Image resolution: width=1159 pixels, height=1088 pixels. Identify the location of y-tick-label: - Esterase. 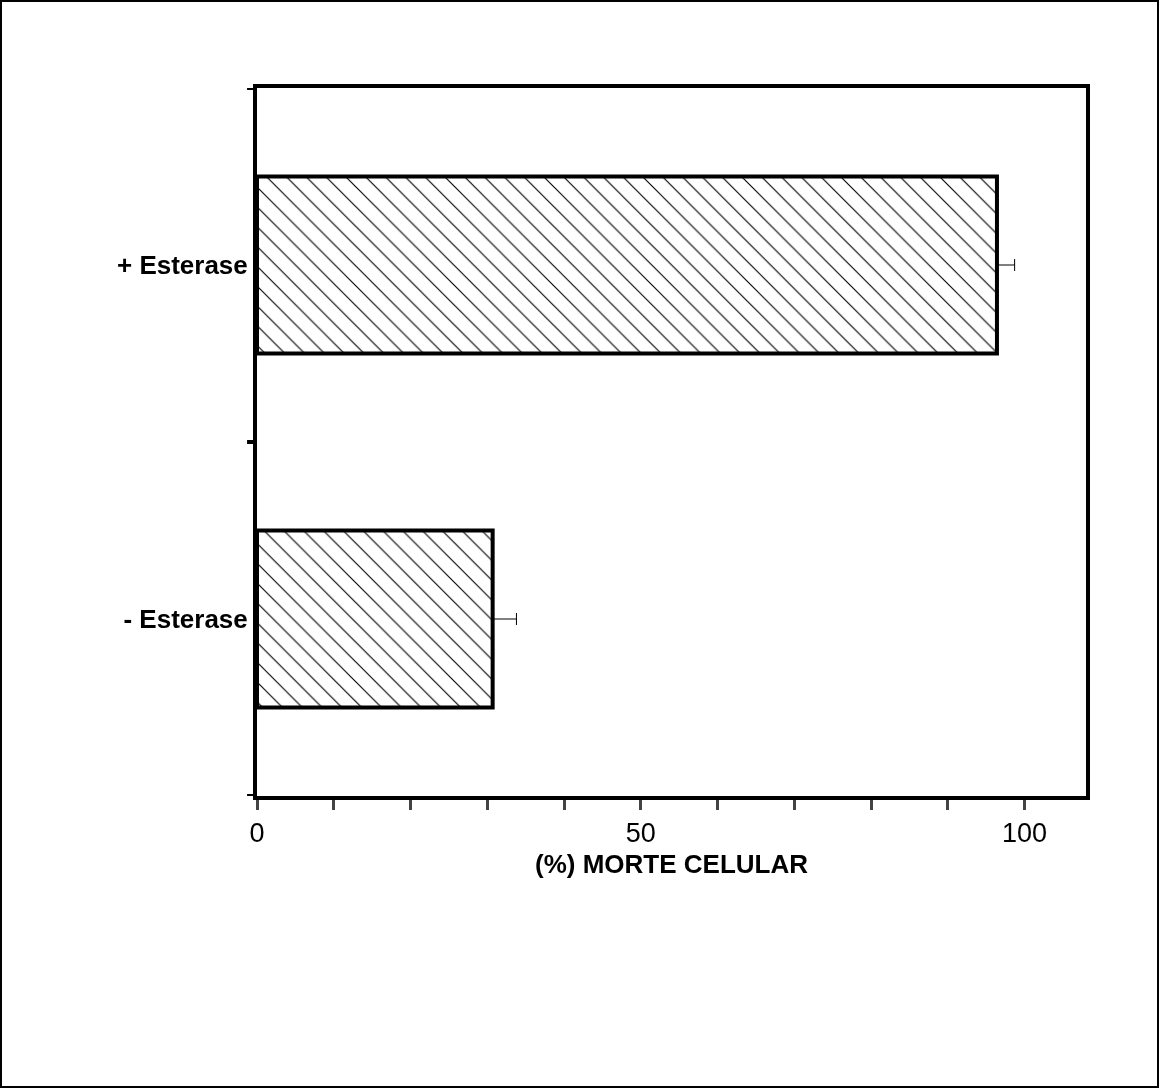
(185, 619).